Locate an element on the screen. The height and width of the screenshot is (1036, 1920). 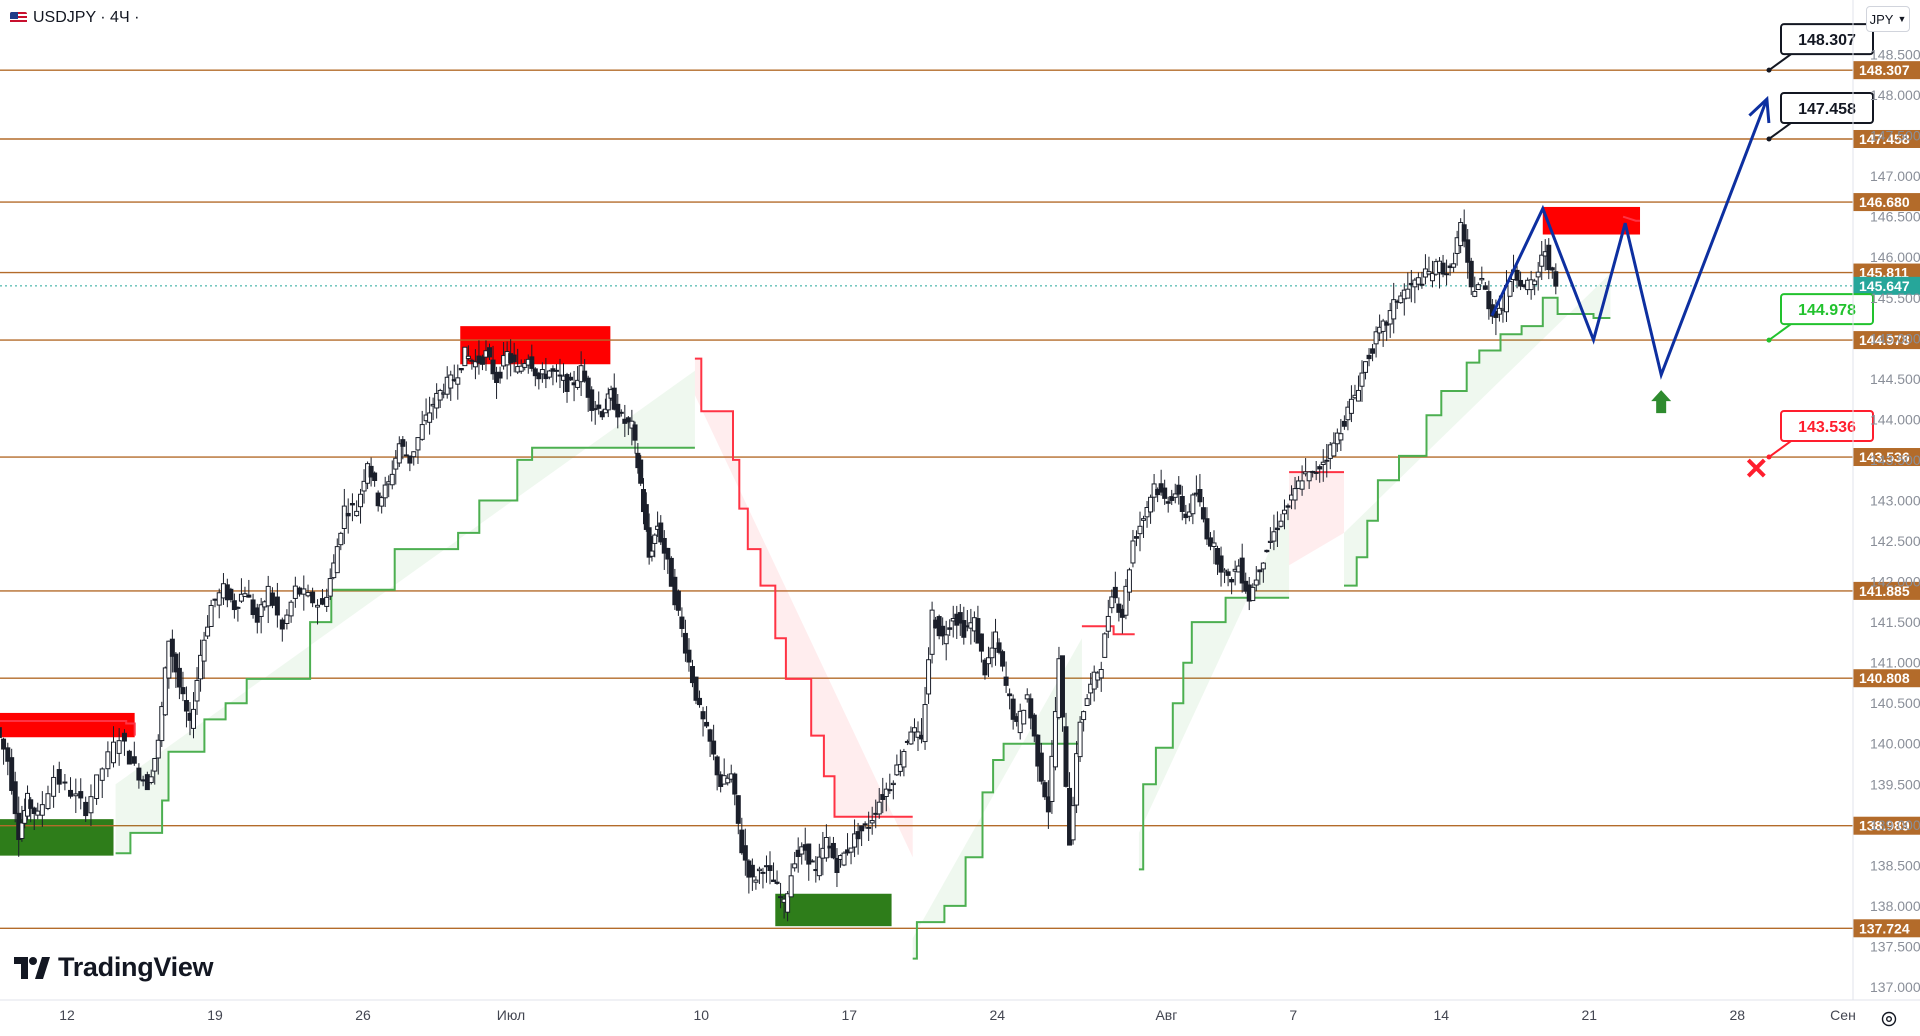
symbol-header: USDJPY · 4Ч · is located at coordinates (74, 18).